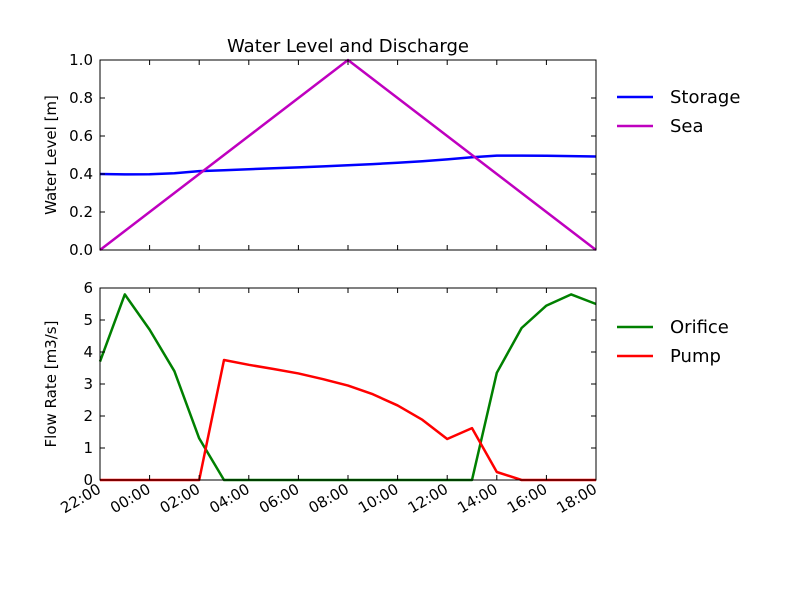 This screenshot has width=800, height=600. What do you see at coordinates (88, 288) in the screenshot?
I see `y-tick-label: 6` at bounding box center [88, 288].